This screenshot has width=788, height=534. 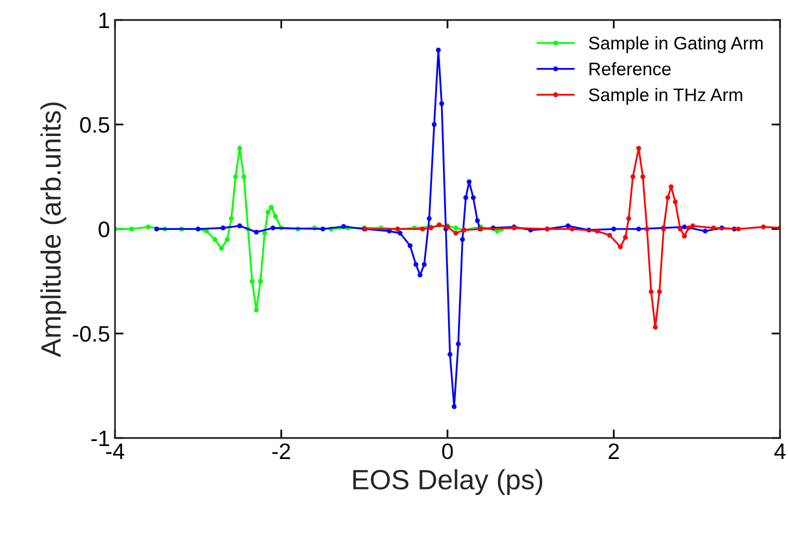 What do you see at coordinates (104, 230) in the screenshot?
I see `y-tick-label: 0` at bounding box center [104, 230].